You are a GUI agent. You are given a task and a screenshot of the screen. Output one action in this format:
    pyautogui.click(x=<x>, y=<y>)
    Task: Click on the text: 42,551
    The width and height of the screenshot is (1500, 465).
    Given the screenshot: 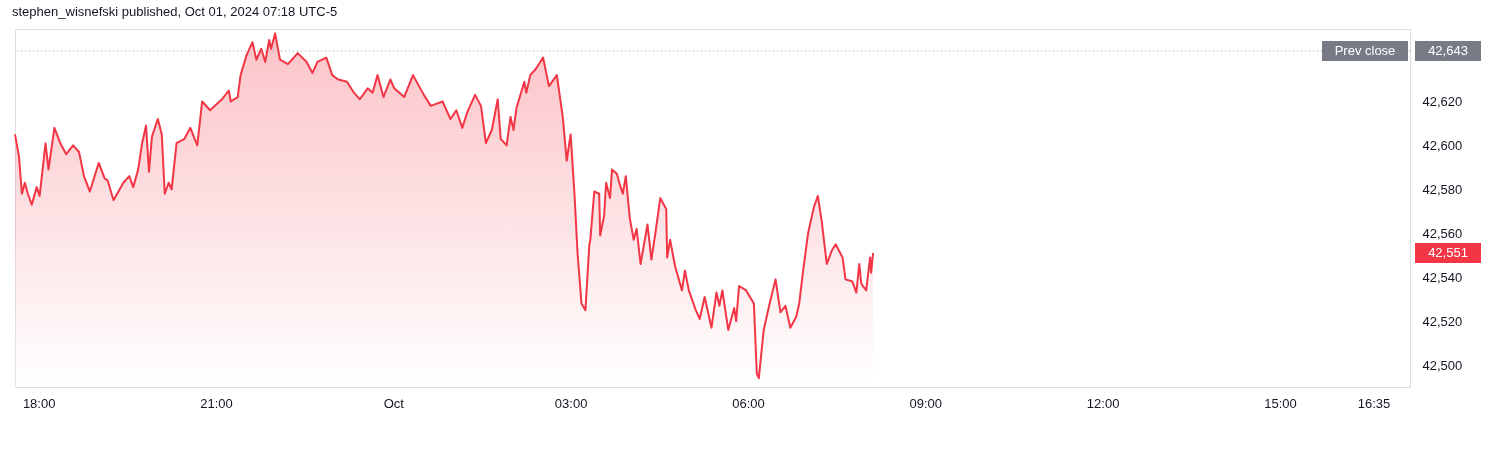 What is the action you would take?
    pyautogui.click(x=1448, y=253)
    